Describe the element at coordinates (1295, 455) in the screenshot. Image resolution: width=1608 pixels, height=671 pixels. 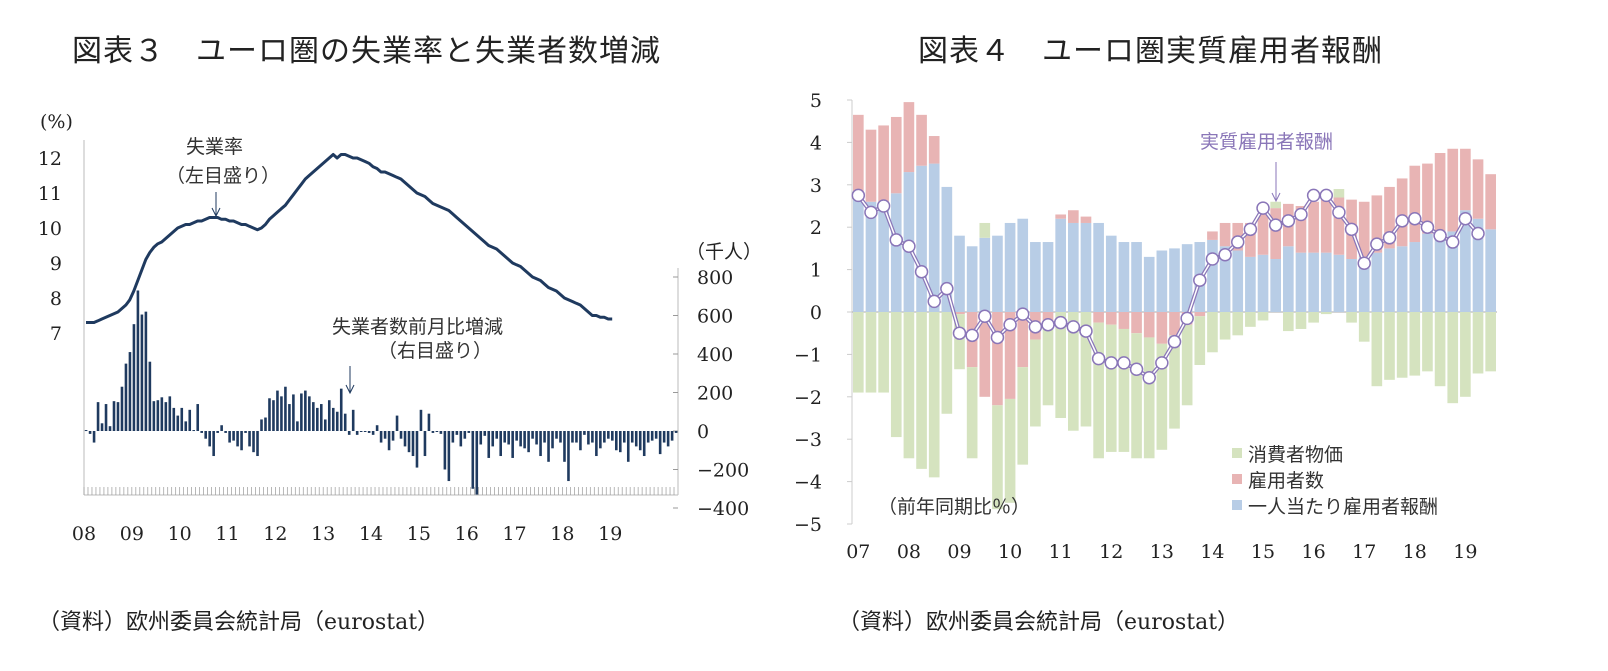
I see `legend-label-cpi: 消費者物価` at that location.